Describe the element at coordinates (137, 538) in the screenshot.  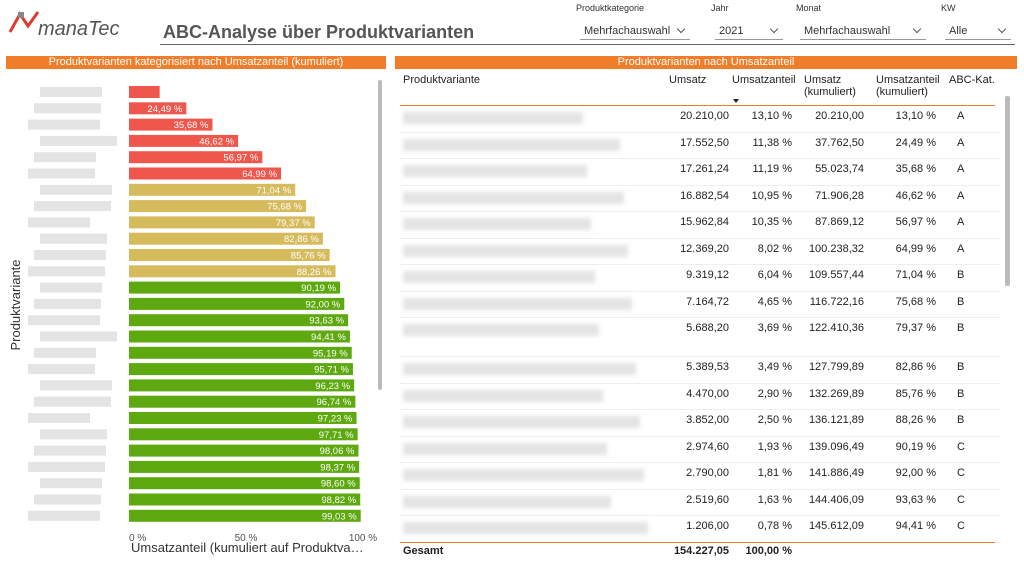
I see `x-tick-label: 0 %` at that location.